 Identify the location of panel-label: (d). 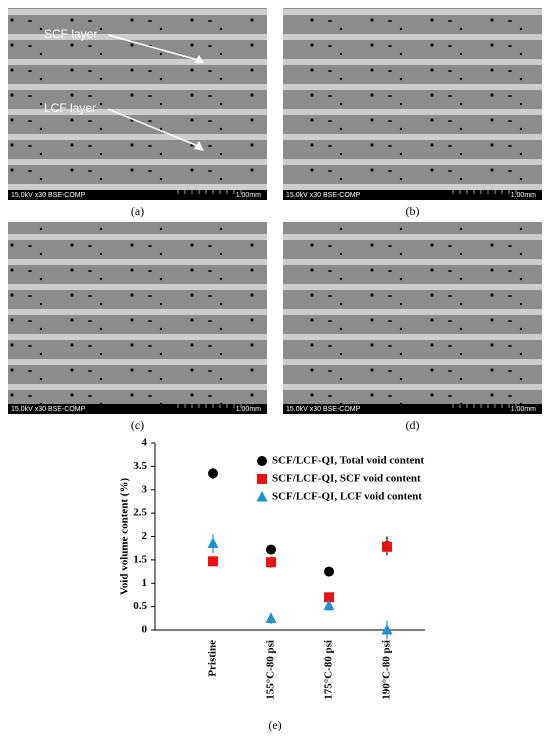
(413, 425).